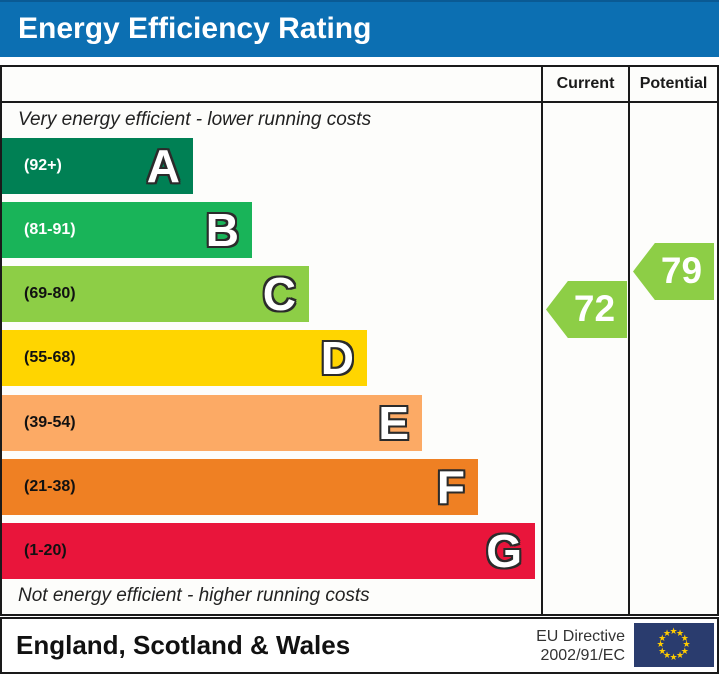  I want to click on band-letter: A, so click(163, 166).